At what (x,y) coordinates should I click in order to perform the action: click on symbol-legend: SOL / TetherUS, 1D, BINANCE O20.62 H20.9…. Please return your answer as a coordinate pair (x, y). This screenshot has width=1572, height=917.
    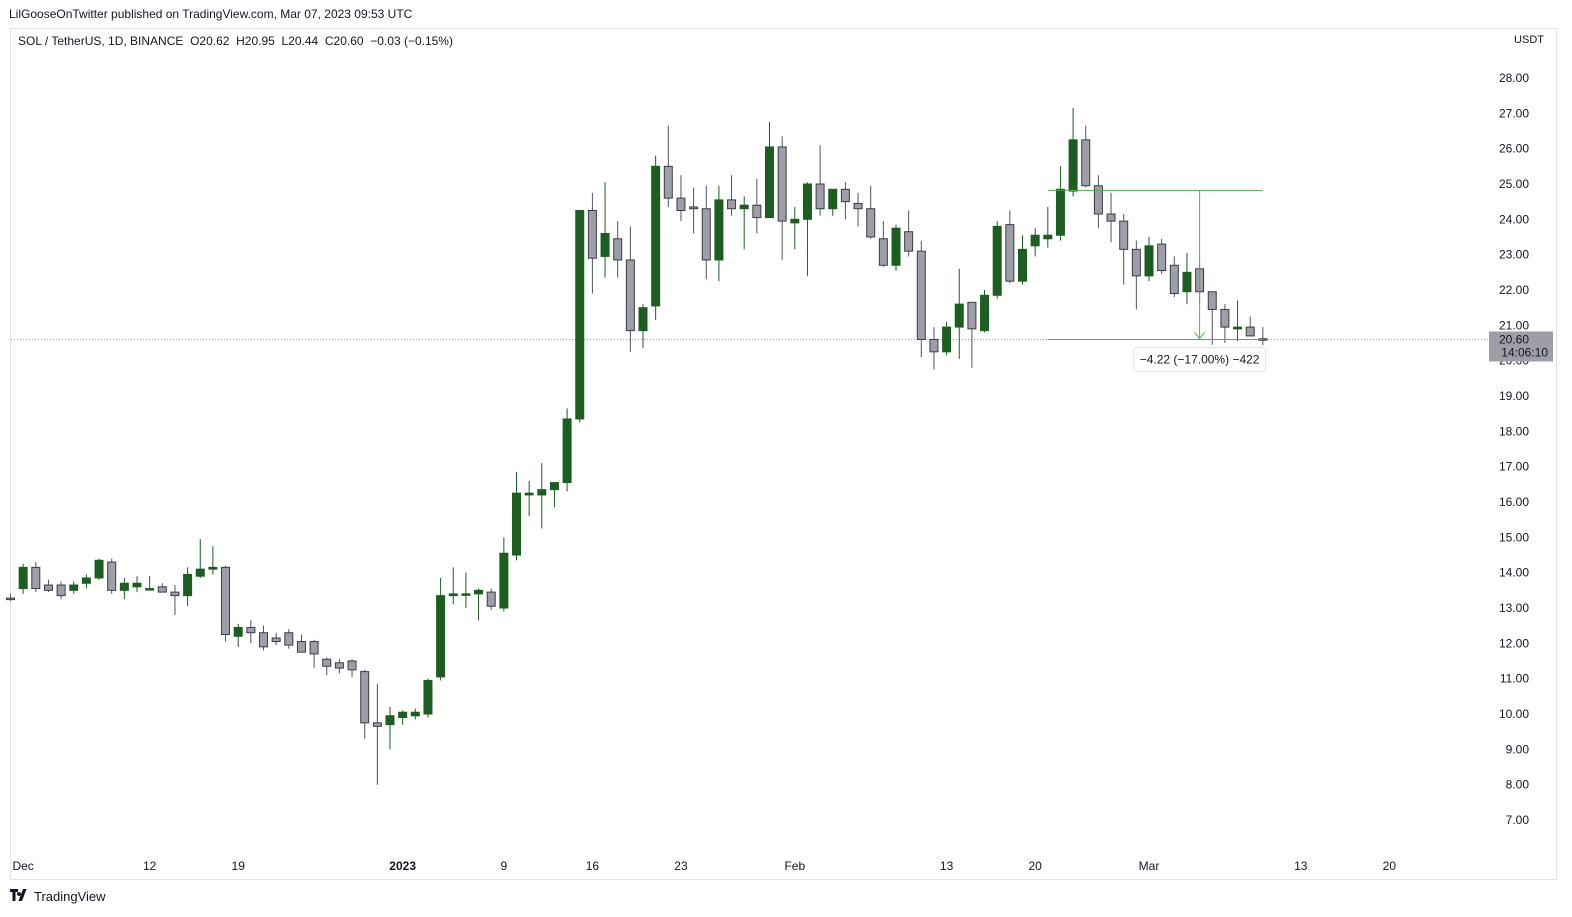
    Looking at the image, I should click on (235, 41).